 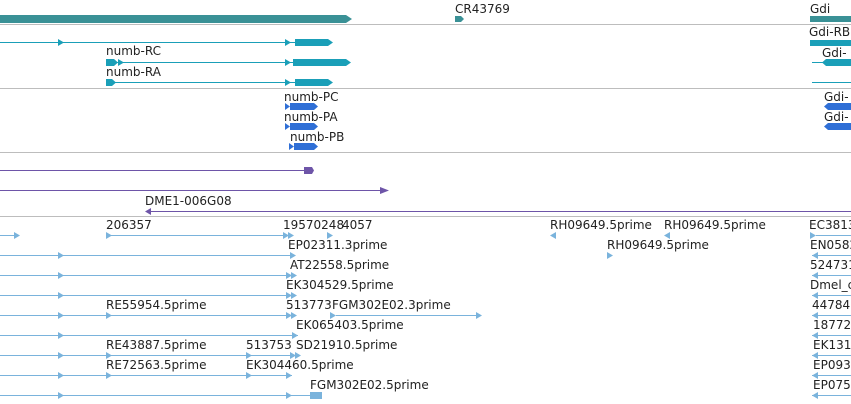 What do you see at coordinates (391, 305) in the screenshot?
I see `est-label: FGM302E02.3prime` at bounding box center [391, 305].